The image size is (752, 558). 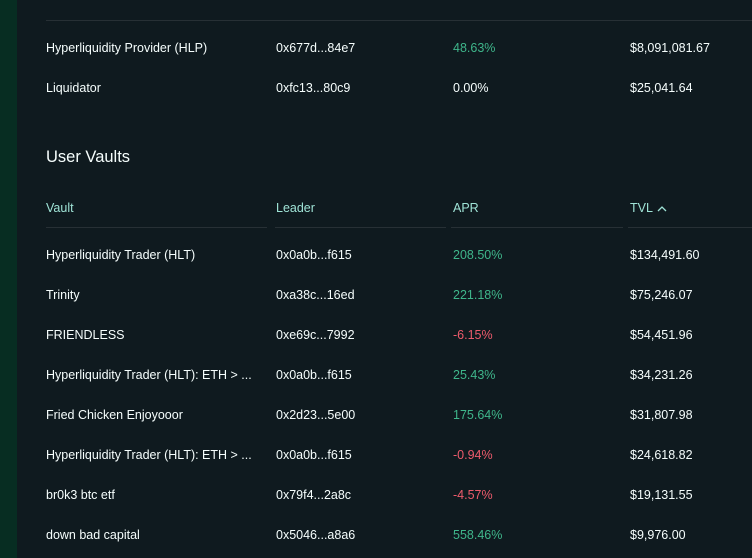 I want to click on column-header-leader: Leader, so click(x=295, y=208).